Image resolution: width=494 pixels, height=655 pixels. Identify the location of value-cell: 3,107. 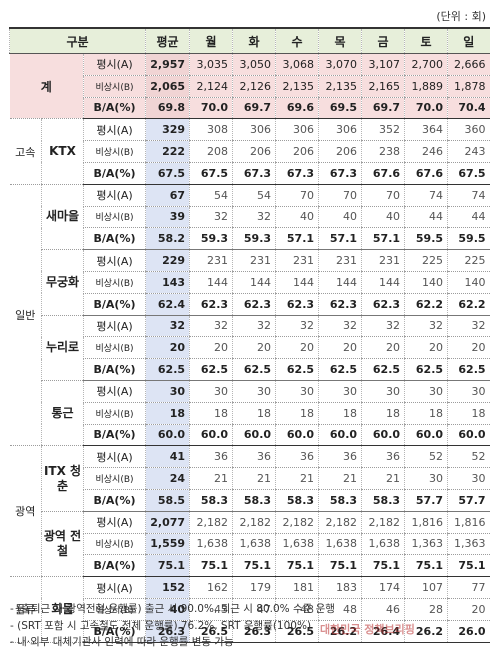
(383, 64).